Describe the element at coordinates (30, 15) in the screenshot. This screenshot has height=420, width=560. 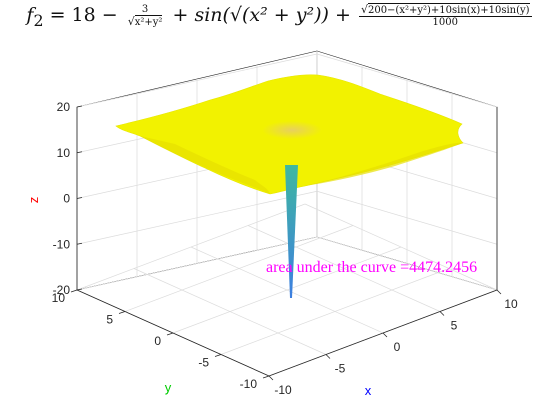
I see `title-lhs: f` at that location.